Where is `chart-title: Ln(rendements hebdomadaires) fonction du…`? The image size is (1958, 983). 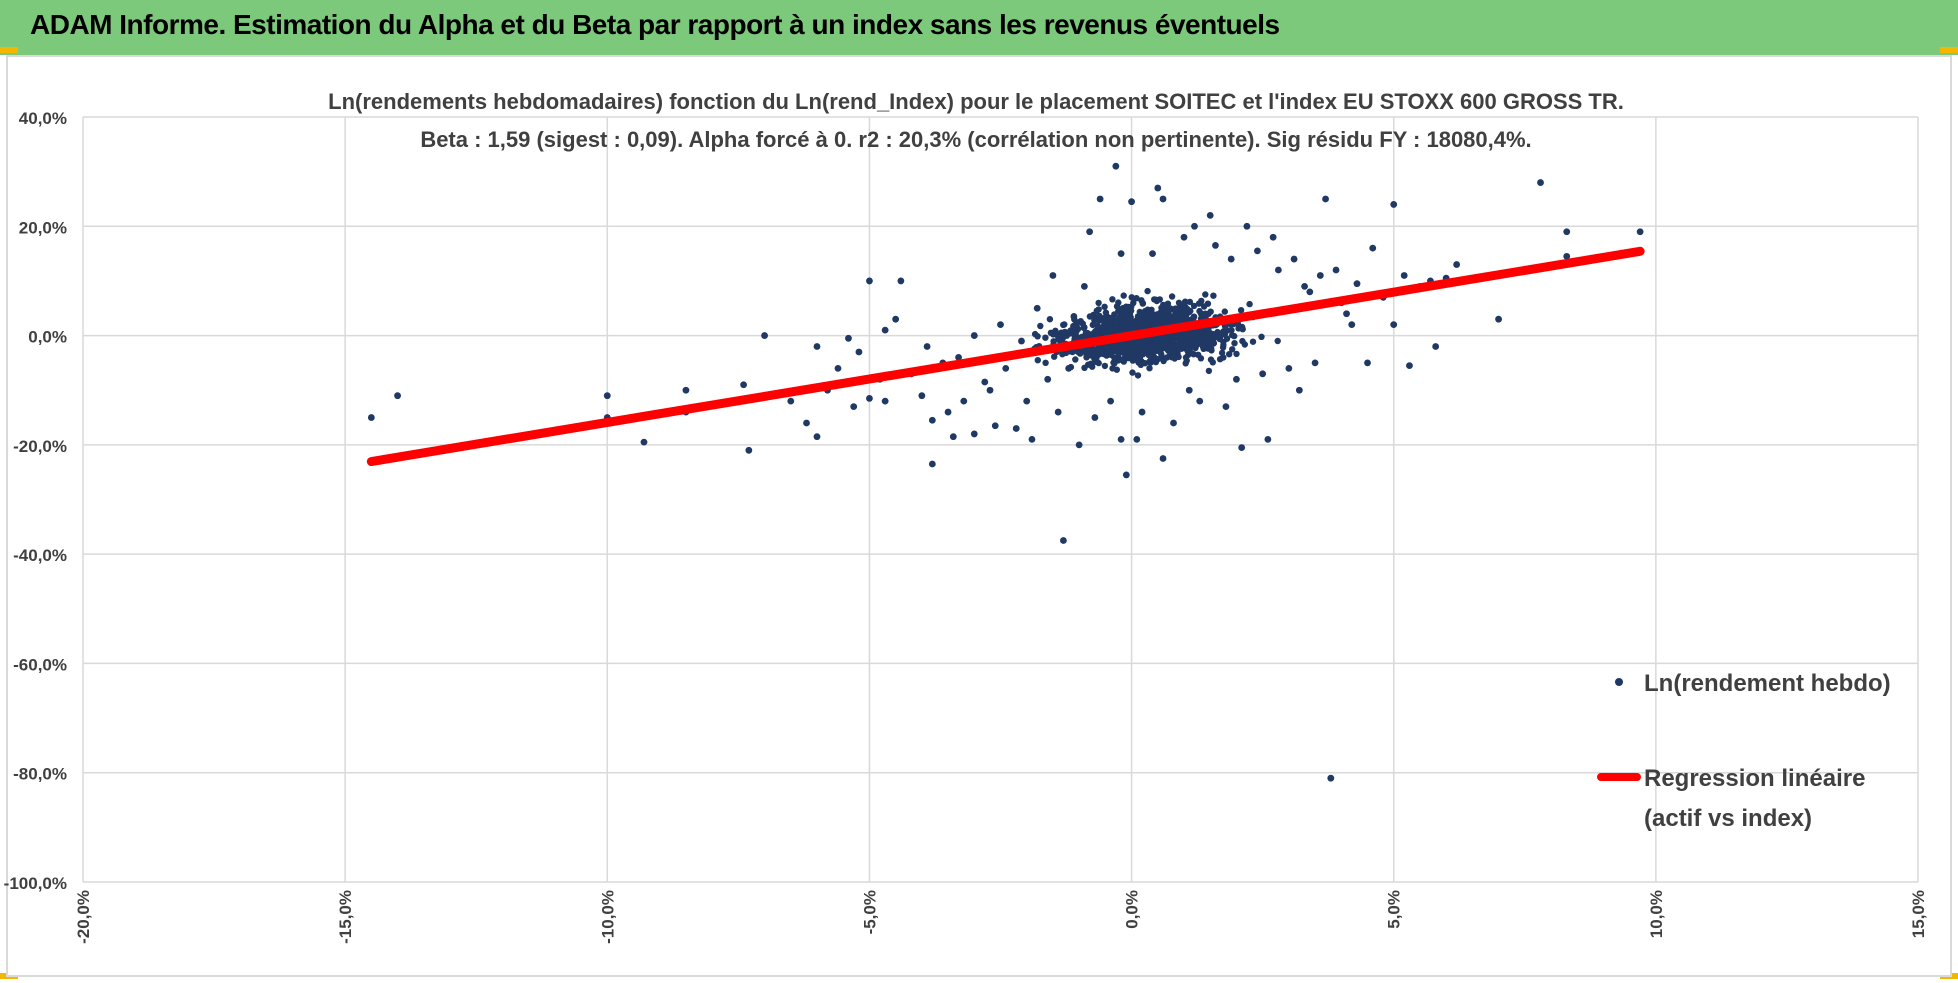 chart-title: Ln(rendements hebdomadaires) fonction du… is located at coordinates (976, 101).